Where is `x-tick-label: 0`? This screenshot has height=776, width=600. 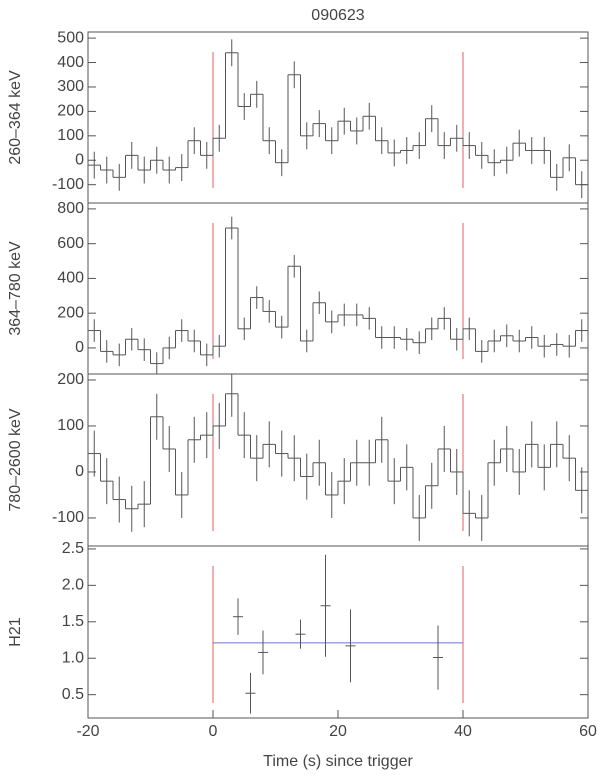
x-tick-label: 0 is located at coordinates (213, 731).